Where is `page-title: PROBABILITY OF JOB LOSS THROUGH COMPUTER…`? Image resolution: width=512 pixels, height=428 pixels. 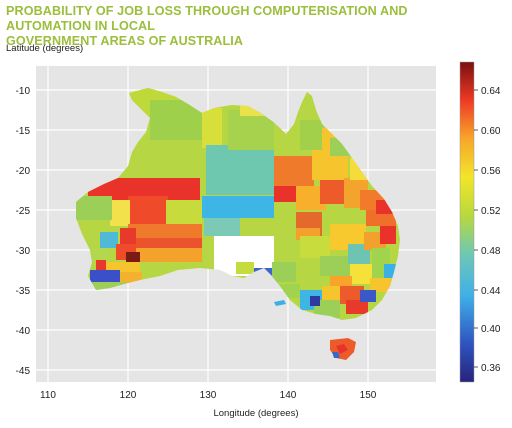 page-title: PROBABILITY OF JOB LOSS THROUGH COMPUTER… is located at coordinates (241, 26).